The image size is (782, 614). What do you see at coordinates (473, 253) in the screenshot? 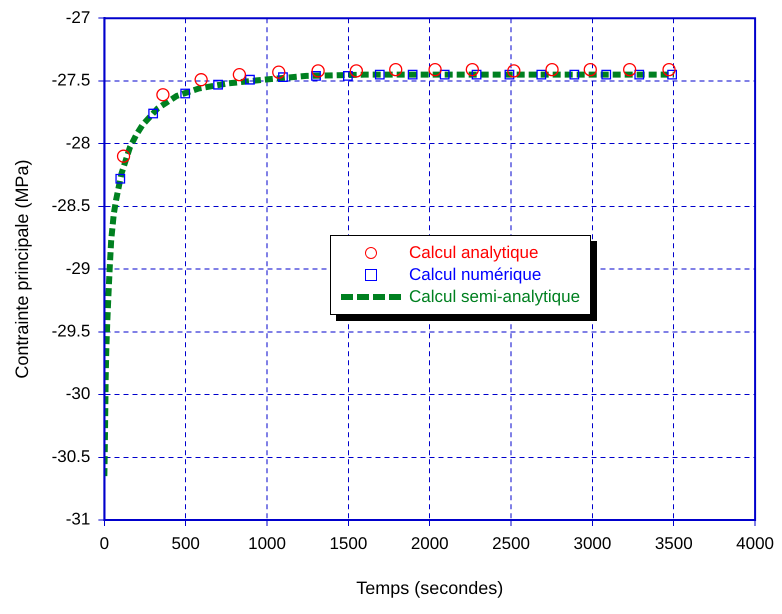
I see `legend-label: Calcul analytique` at bounding box center [473, 253].